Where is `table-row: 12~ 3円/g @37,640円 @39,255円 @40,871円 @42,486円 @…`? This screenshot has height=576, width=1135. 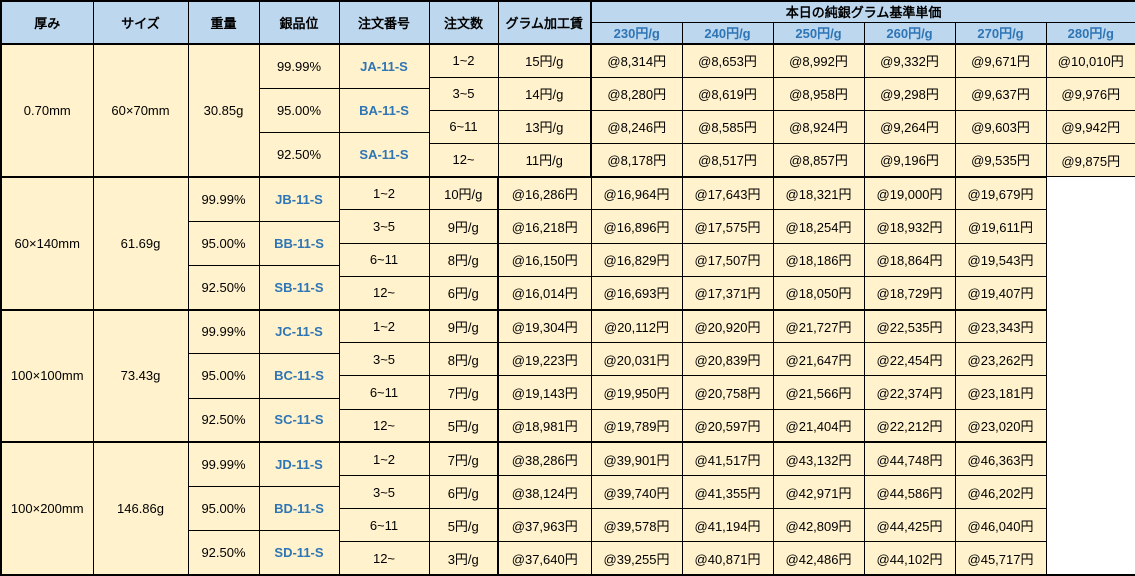 table-row: 12~ 3円/g @37,640円 @39,255円 @40,871円 @42,486円 @… is located at coordinates (568, 558).